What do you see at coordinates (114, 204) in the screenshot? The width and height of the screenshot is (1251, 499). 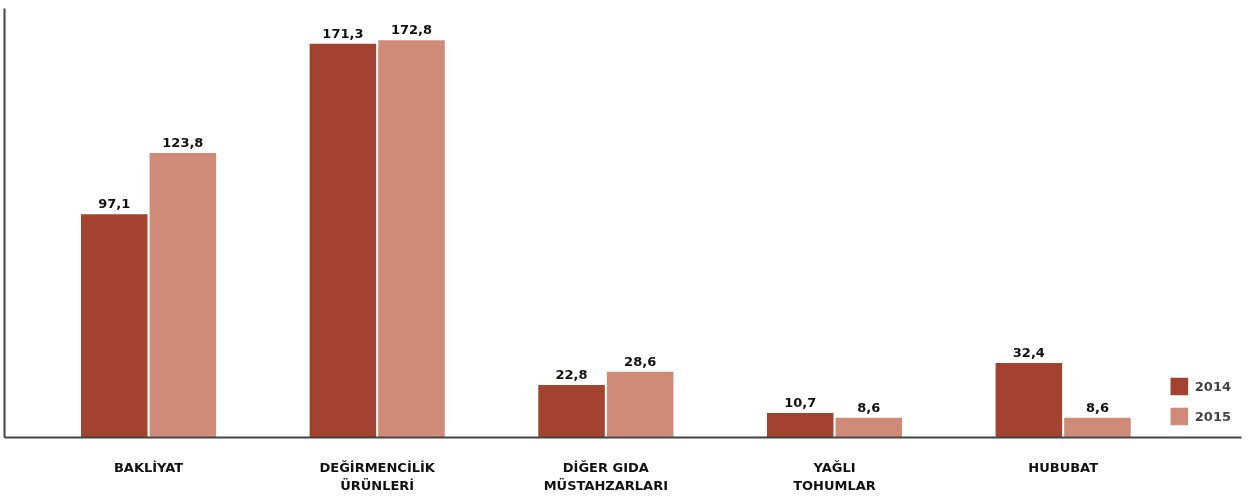 I see `data-label: 97,1` at bounding box center [114, 204].